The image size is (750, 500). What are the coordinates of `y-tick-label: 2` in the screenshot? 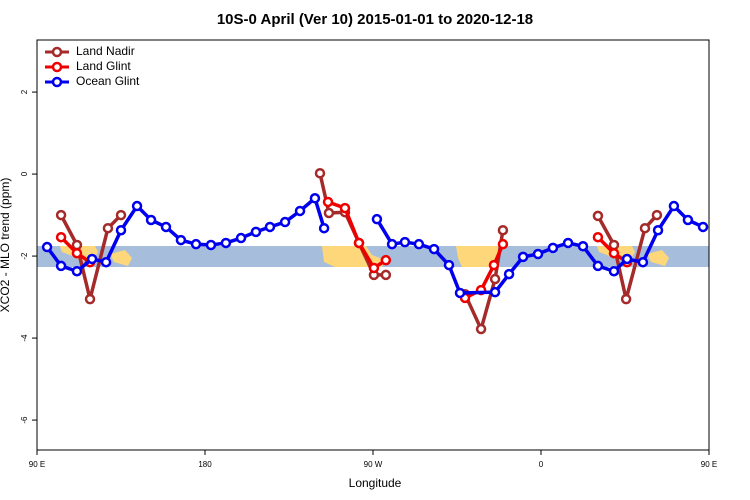 It's located at (24, 91).